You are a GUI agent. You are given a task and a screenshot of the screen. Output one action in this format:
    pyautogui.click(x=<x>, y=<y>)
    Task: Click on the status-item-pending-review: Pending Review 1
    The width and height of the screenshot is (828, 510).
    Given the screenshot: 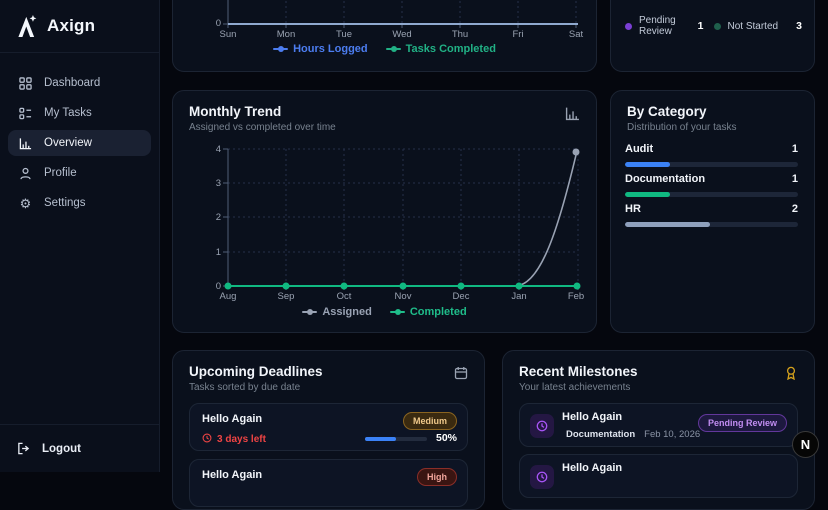 What is the action you would take?
    pyautogui.click(x=669, y=26)
    